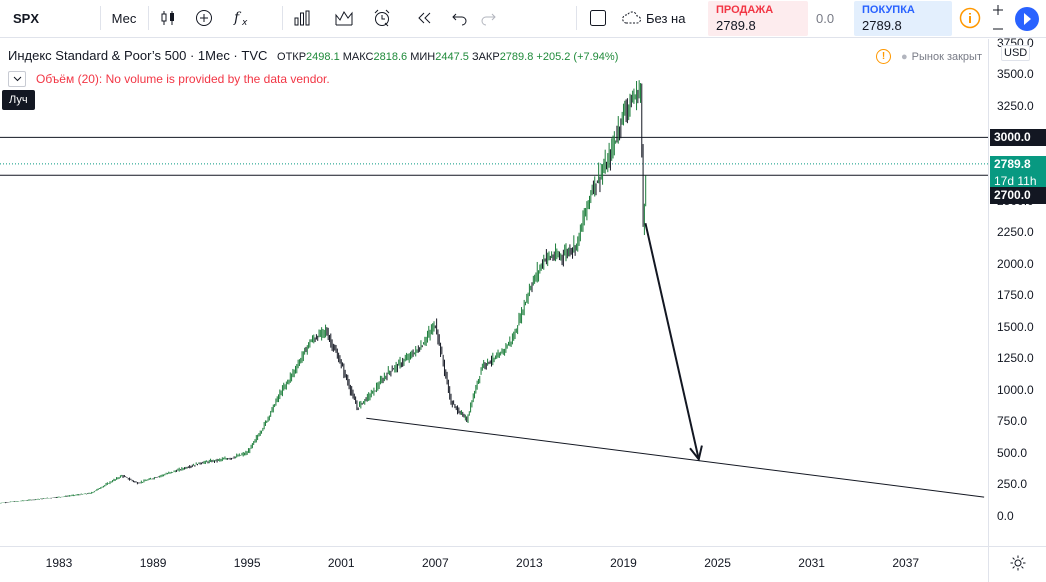 The image size is (1046, 582). Describe the element at coordinates (494, 564) in the screenshot. I see `time-scale: 1983 1989 1995 2001 2007 2013 2019 2025 2031 2037` at that location.